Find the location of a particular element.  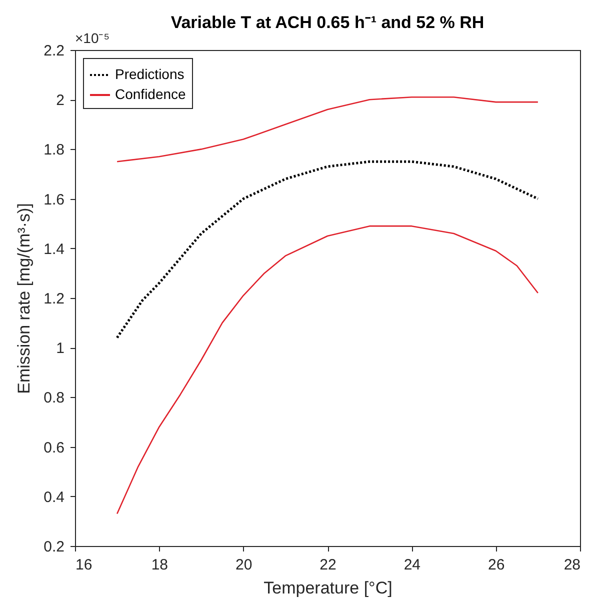

y-tick-label: 1 is located at coordinates (60, 349).